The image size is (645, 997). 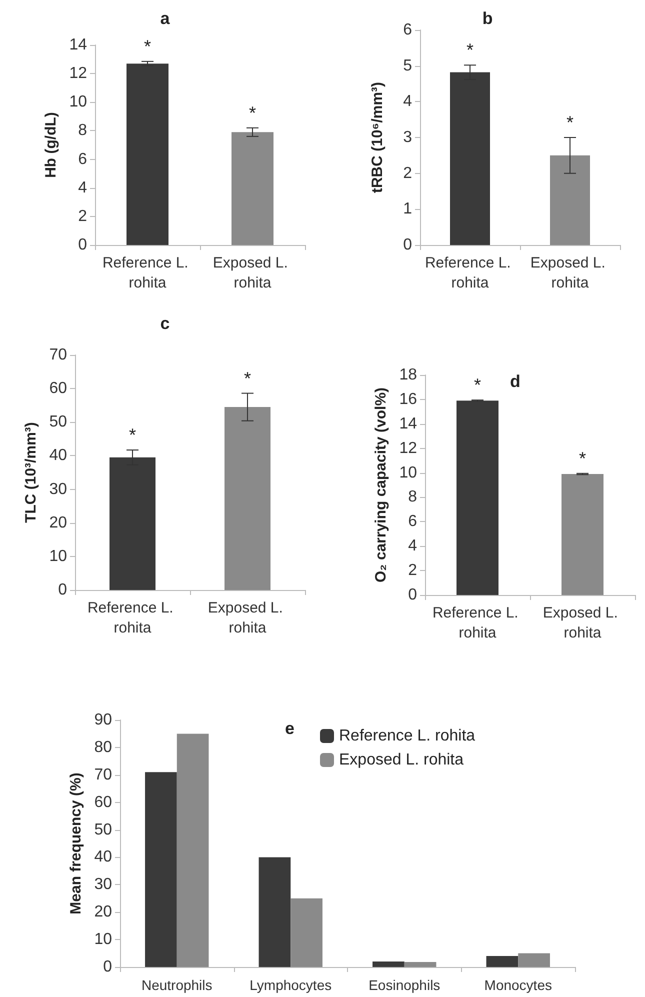 What do you see at coordinates (381, 485) in the screenshot?
I see `y-axis-title: O₂ carrying capacity (vol%)` at bounding box center [381, 485].